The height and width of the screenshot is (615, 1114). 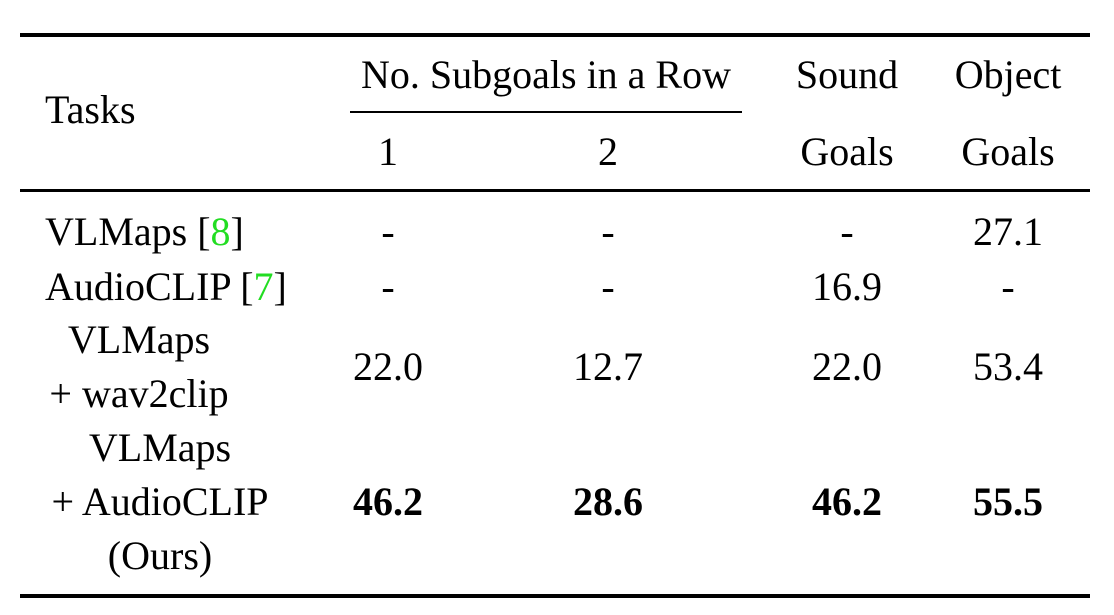 What do you see at coordinates (546, 112) in the screenshot?
I see `group-rule` at bounding box center [546, 112].